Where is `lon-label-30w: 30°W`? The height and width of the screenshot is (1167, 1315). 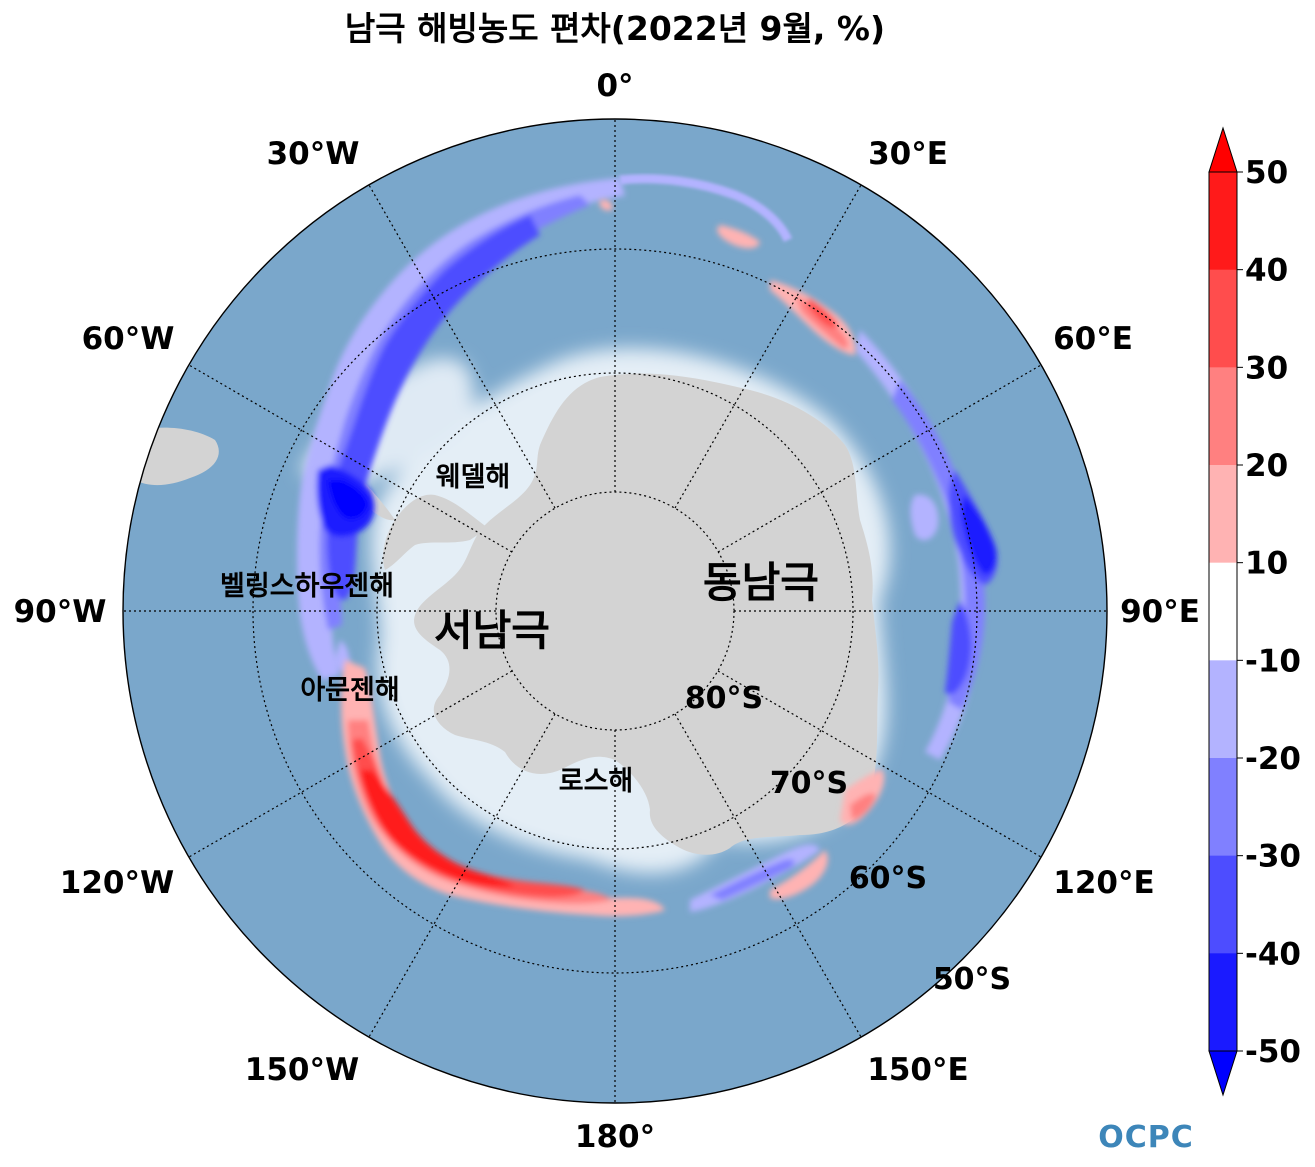 lon-label-30w: 30°W is located at coordinates (313, 154).